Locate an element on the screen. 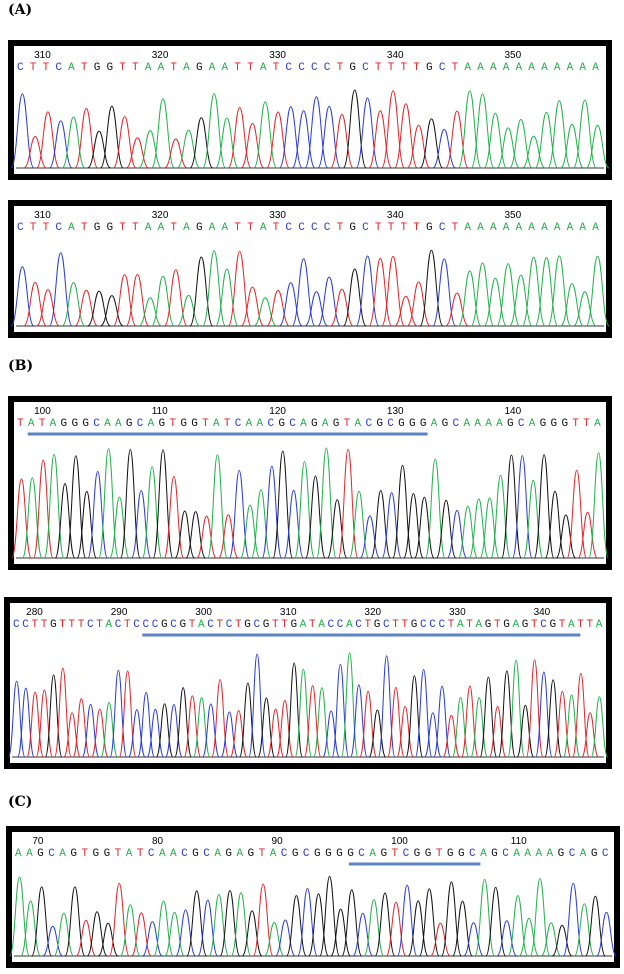 Image resolution: width=624 pixels, height=974 pixels. position-number: 140 is located at coordinates (513, 411).